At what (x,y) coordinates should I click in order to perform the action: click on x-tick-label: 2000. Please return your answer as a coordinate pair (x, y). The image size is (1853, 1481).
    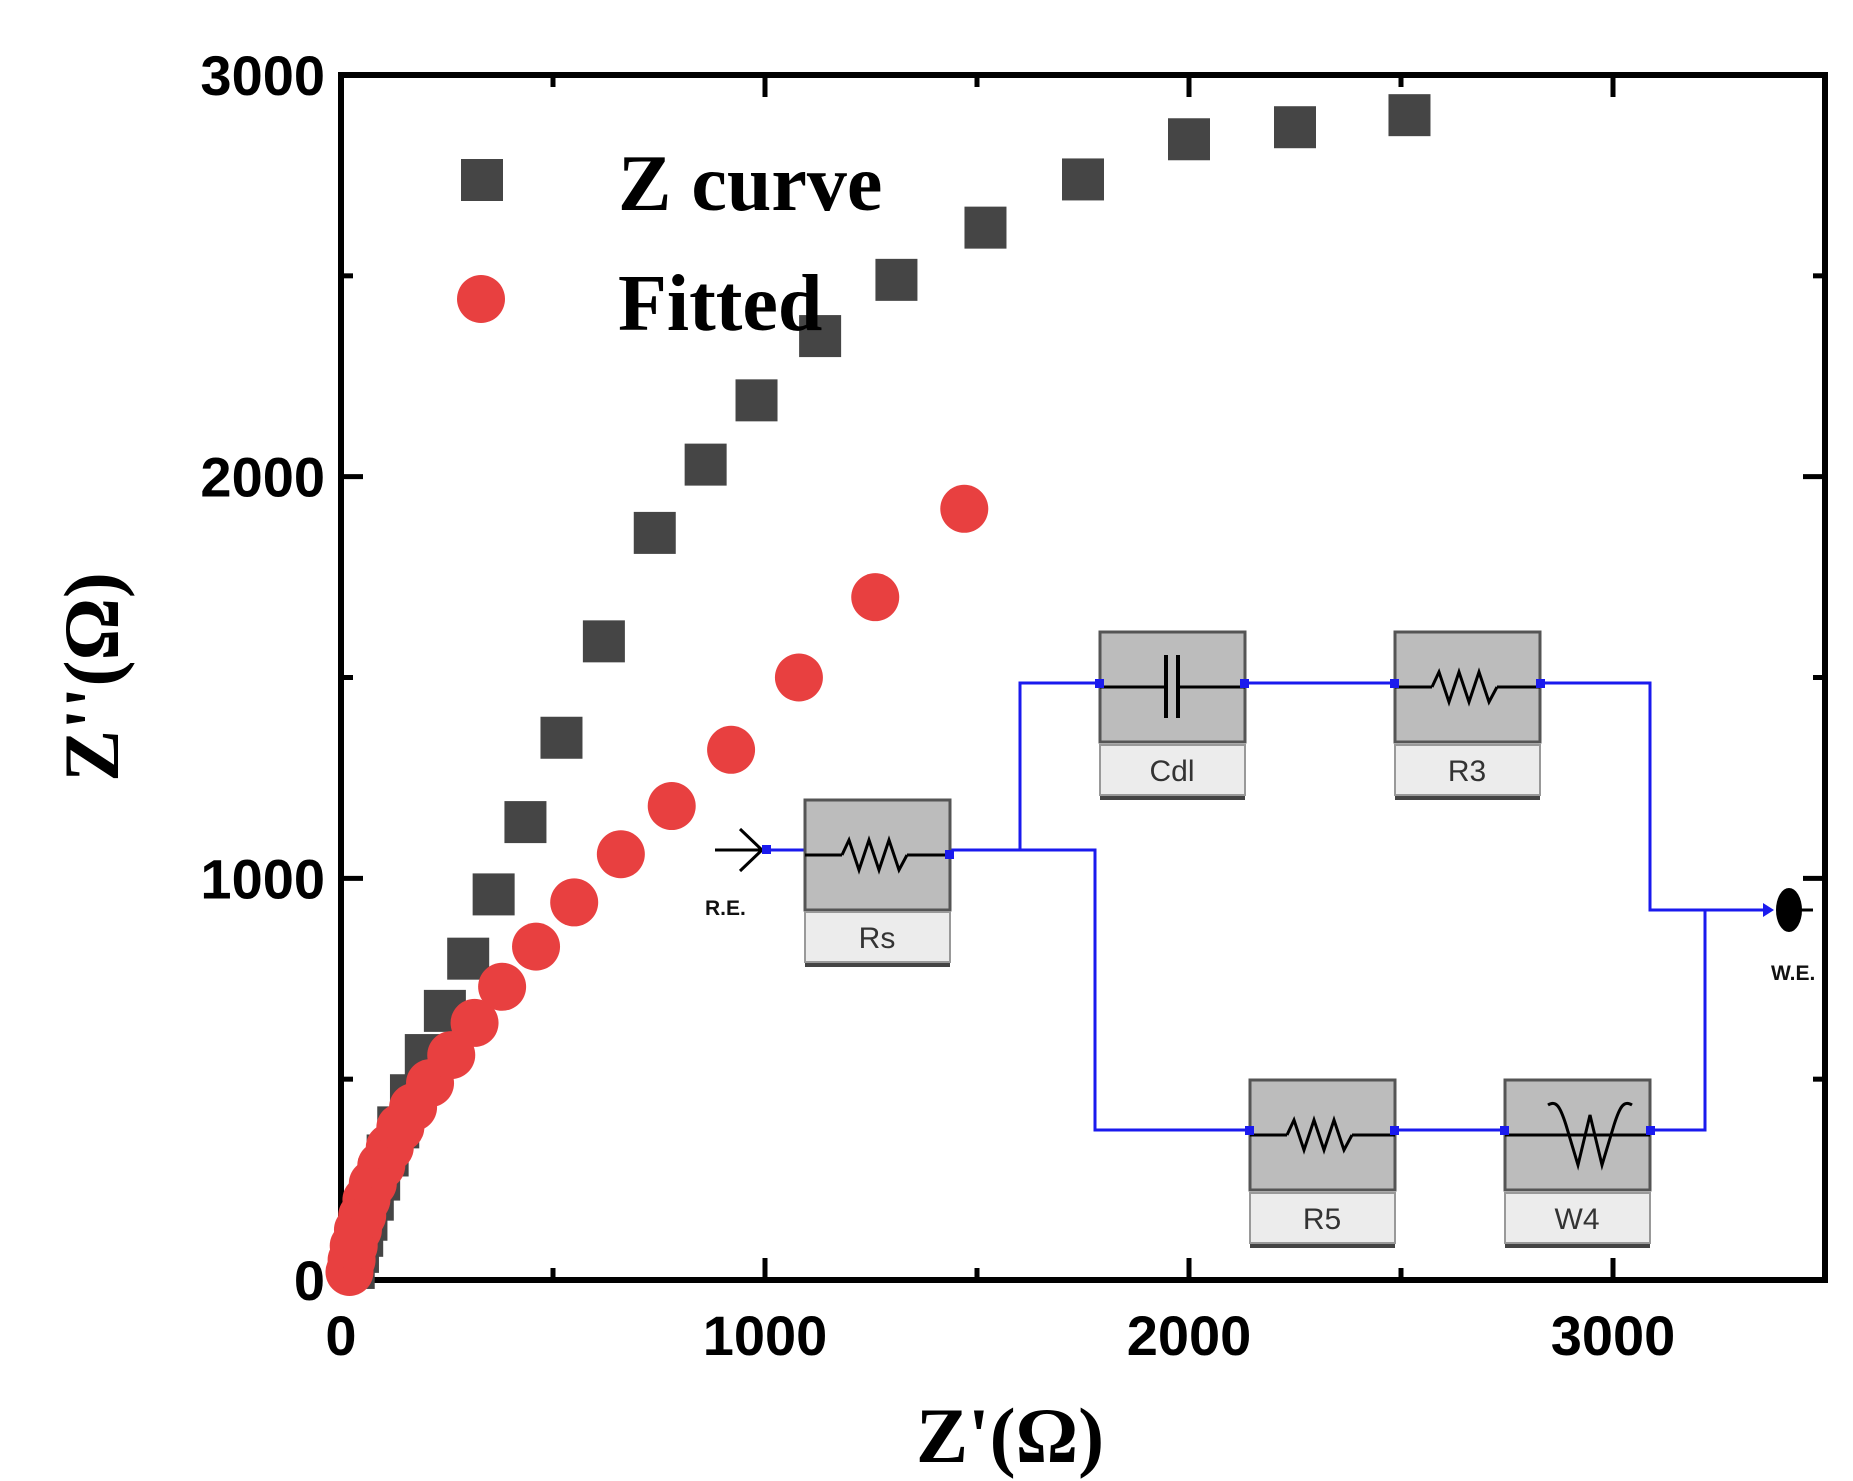
    Looking at the image, I should click on (1189, 1335).